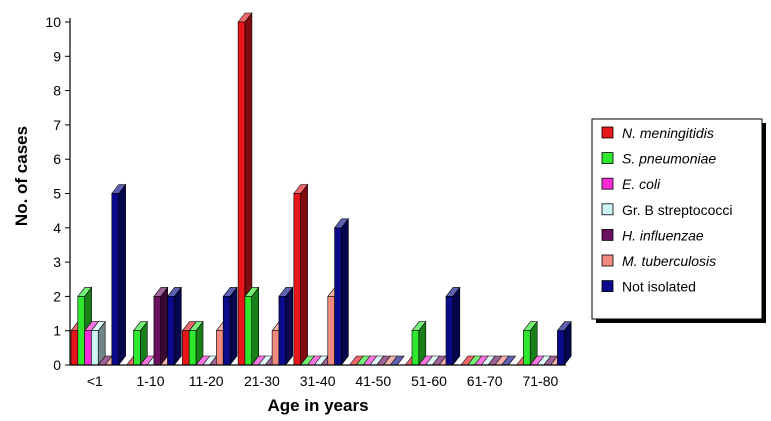 The height and width of the screenshot is (421, 771). What do you see at coordinates (57, 365) in the screenshot?
I see `y-tick-label: 0` at bounding box center [57, 365].